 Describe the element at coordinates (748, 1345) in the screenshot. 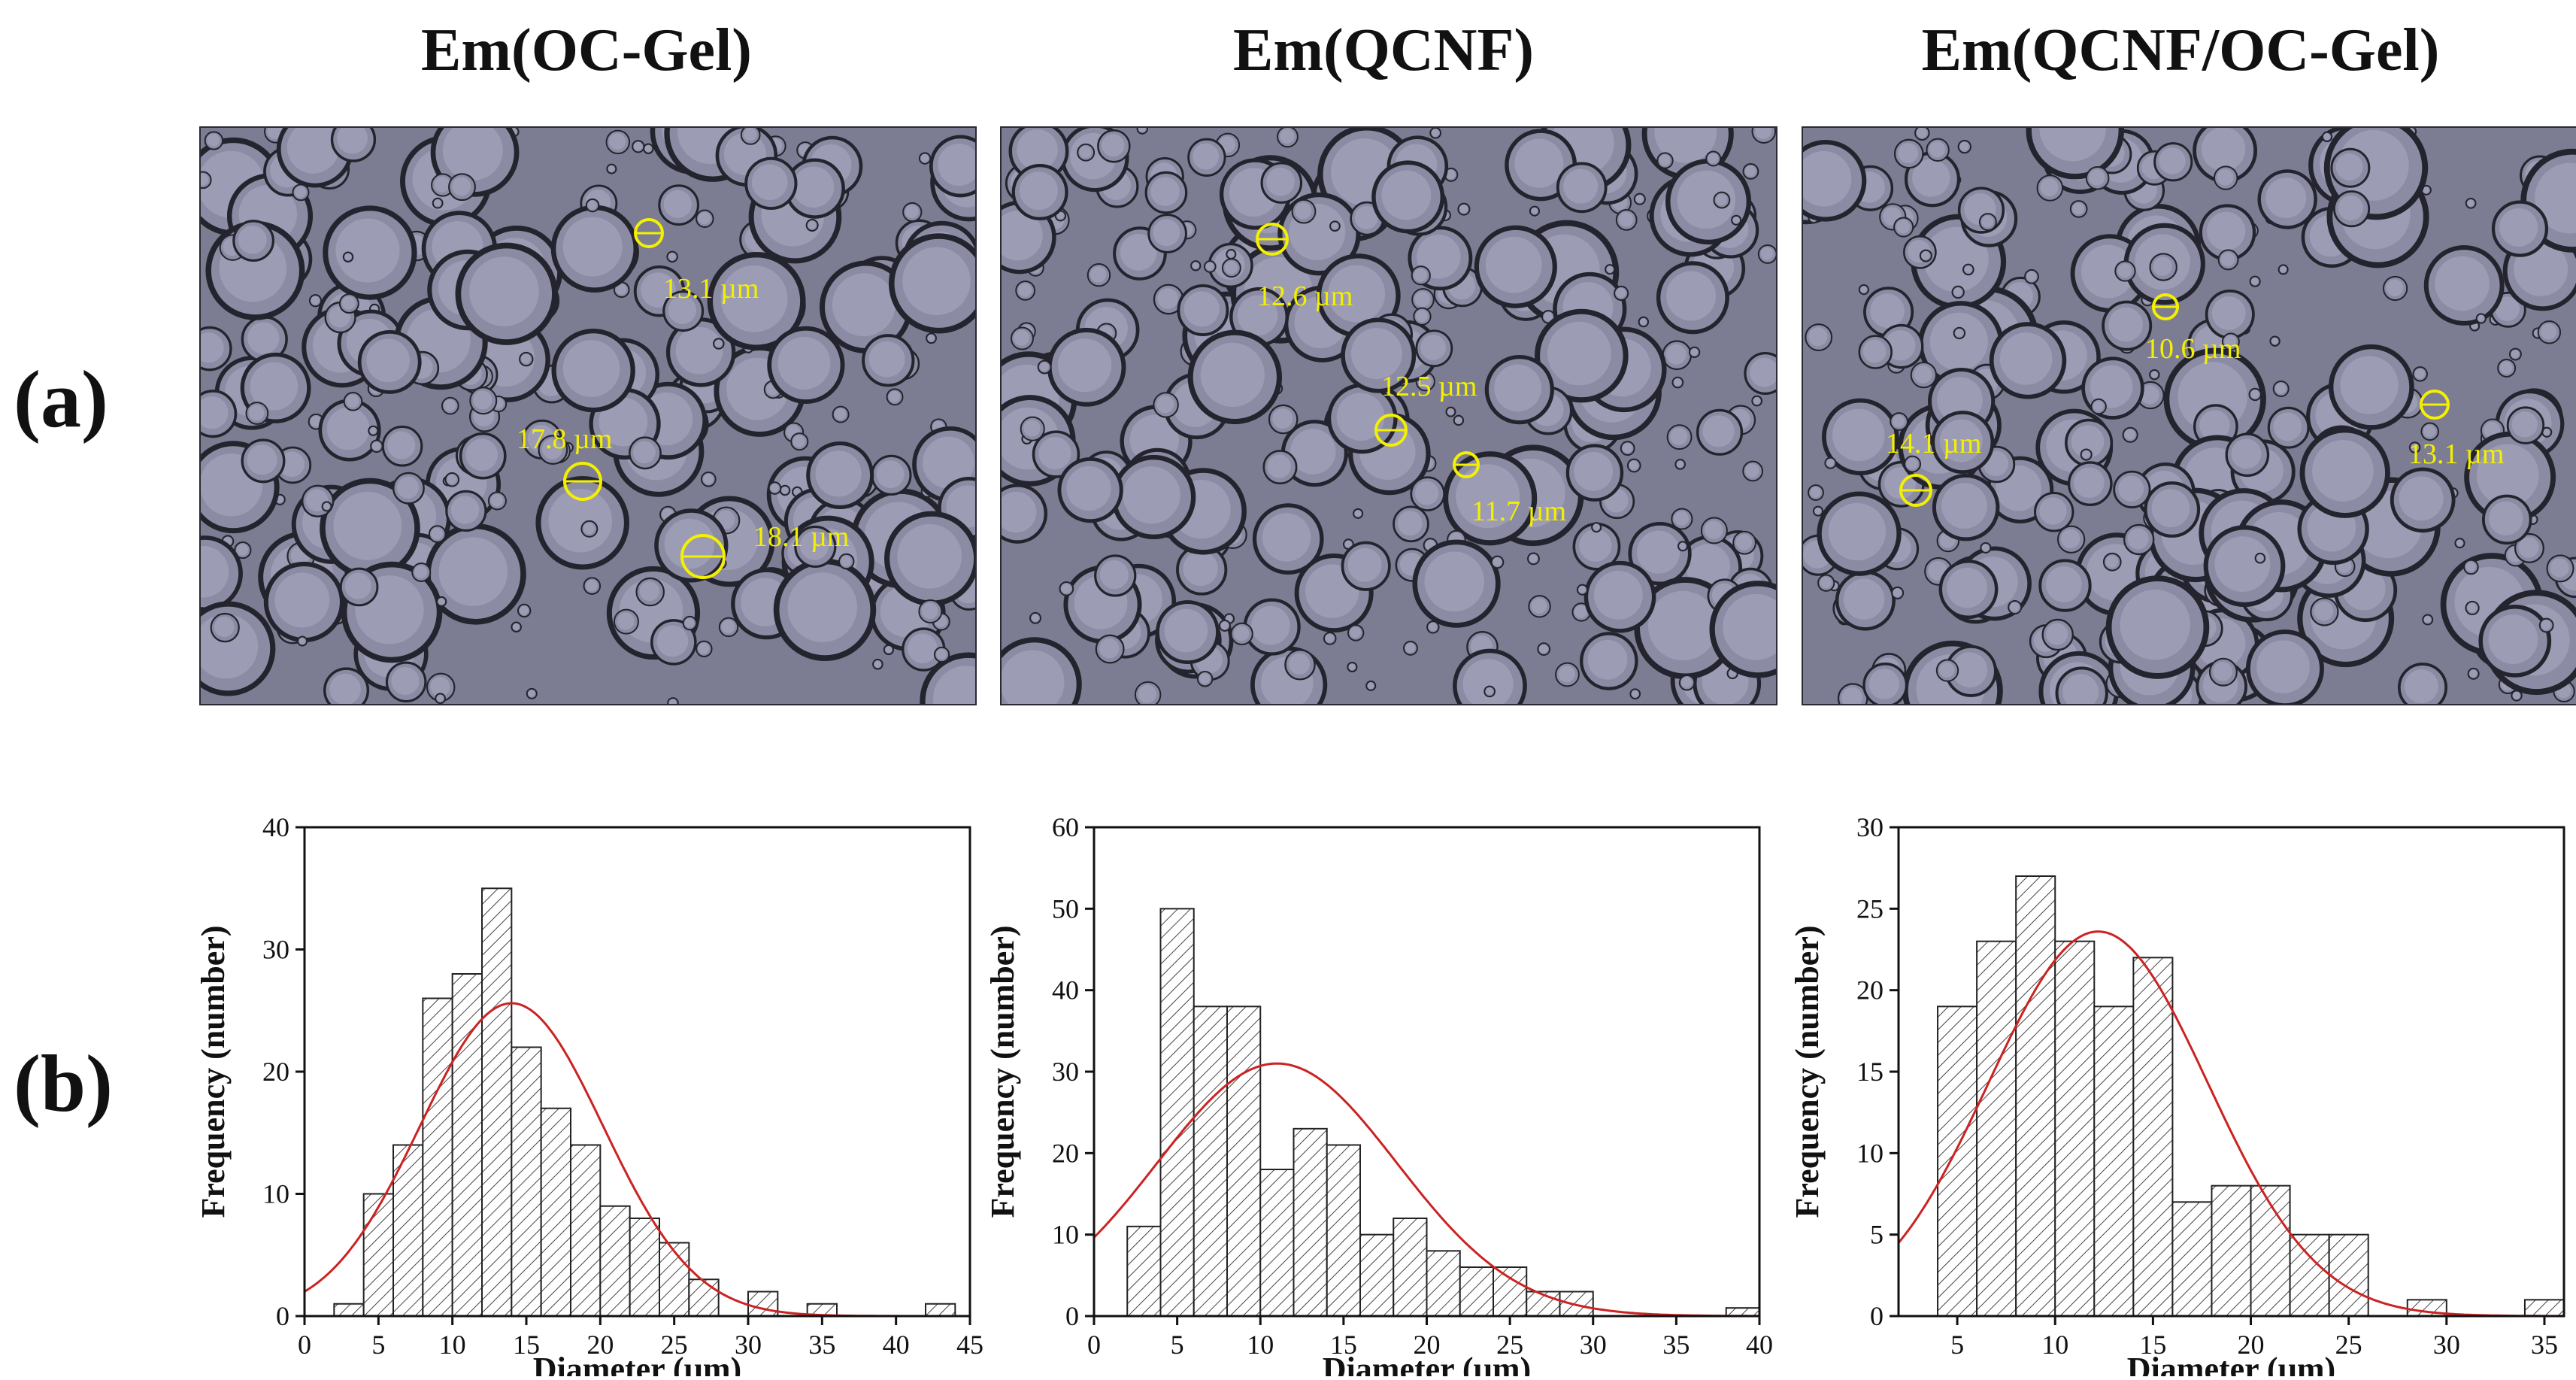

I see `x-tick-label: 30` at that location.